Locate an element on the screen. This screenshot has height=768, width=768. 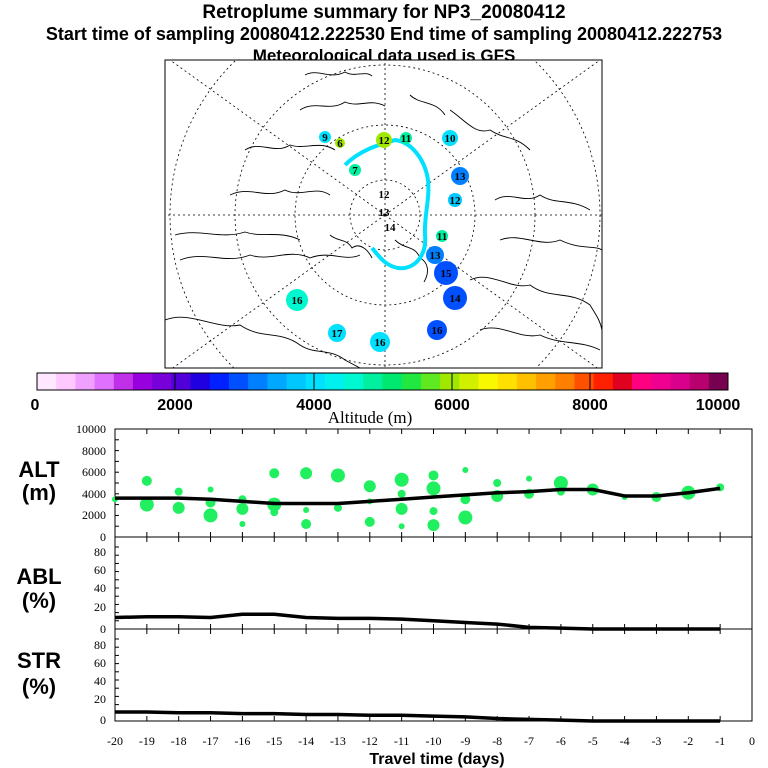
x-tick-label: -14 is located at coordinates (306, 741).